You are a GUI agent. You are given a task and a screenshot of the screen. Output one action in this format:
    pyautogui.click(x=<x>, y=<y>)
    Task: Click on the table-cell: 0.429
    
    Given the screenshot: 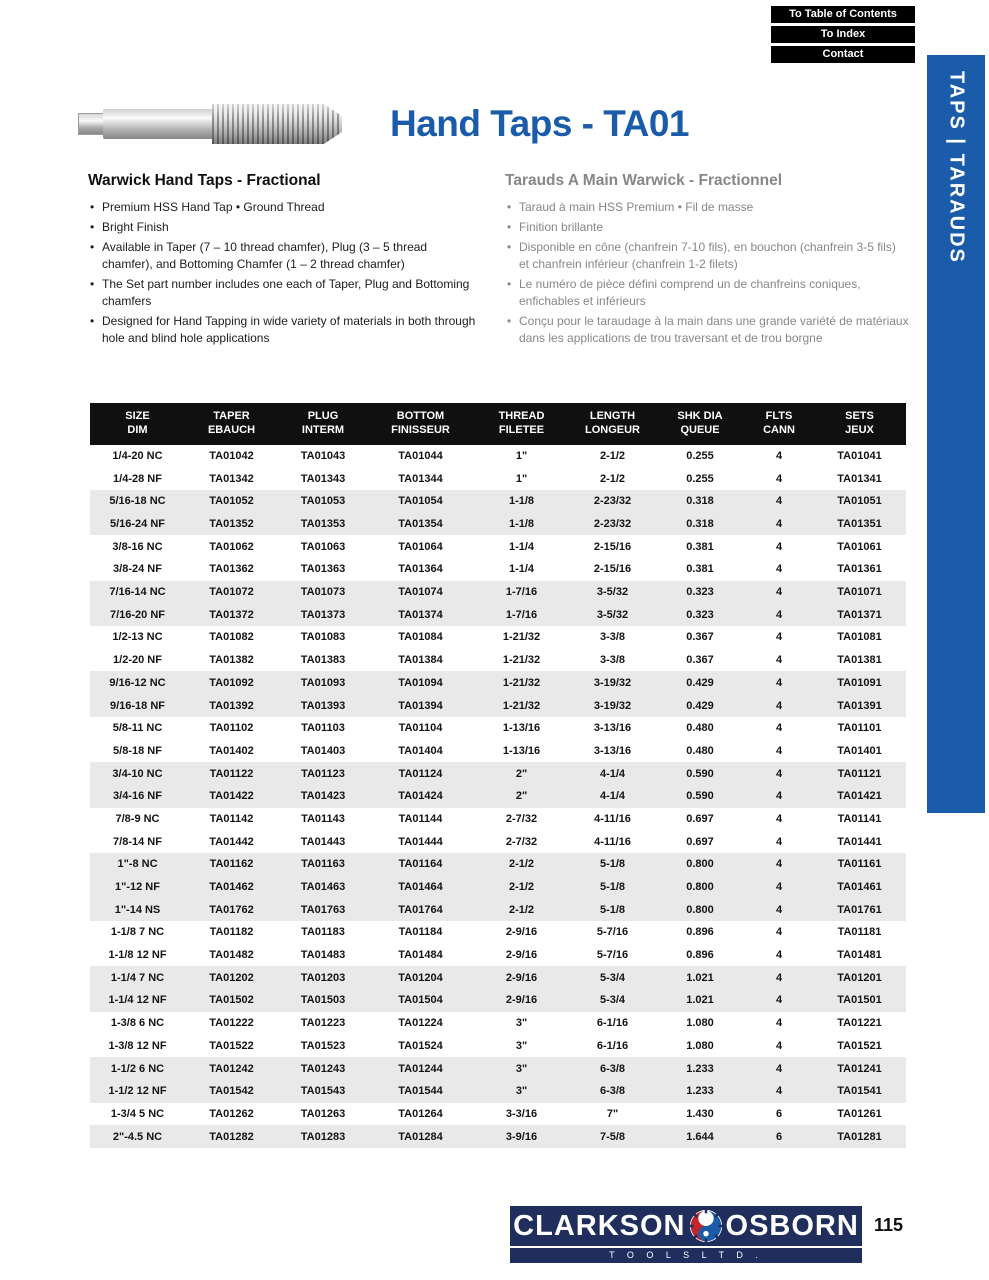 What is the action you would take?
    pyautogui.click(x=700, y=705)
    